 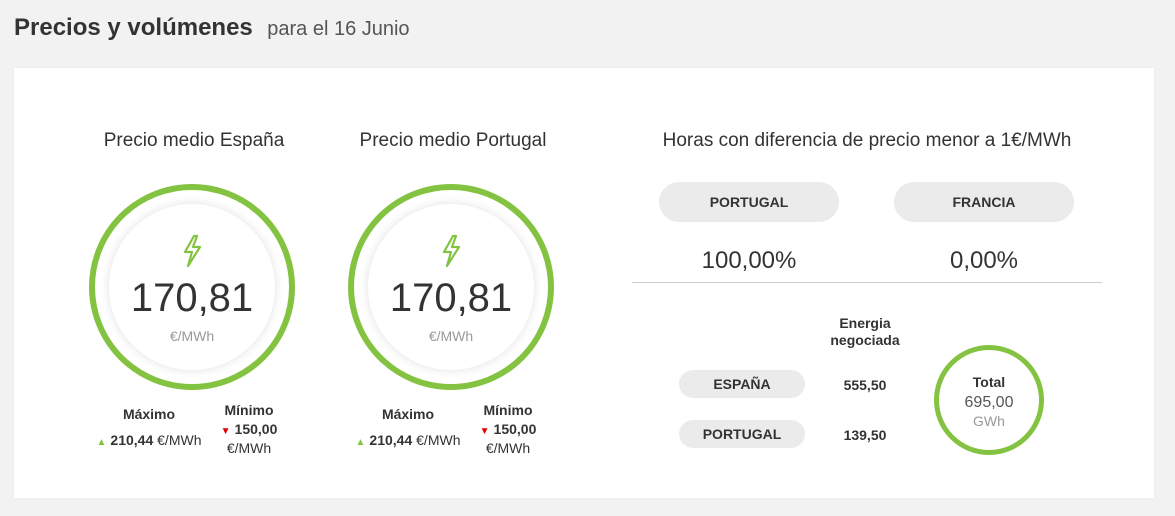 I want to click on spain-max-unit: €/MWh, so click(x=179, y=440).